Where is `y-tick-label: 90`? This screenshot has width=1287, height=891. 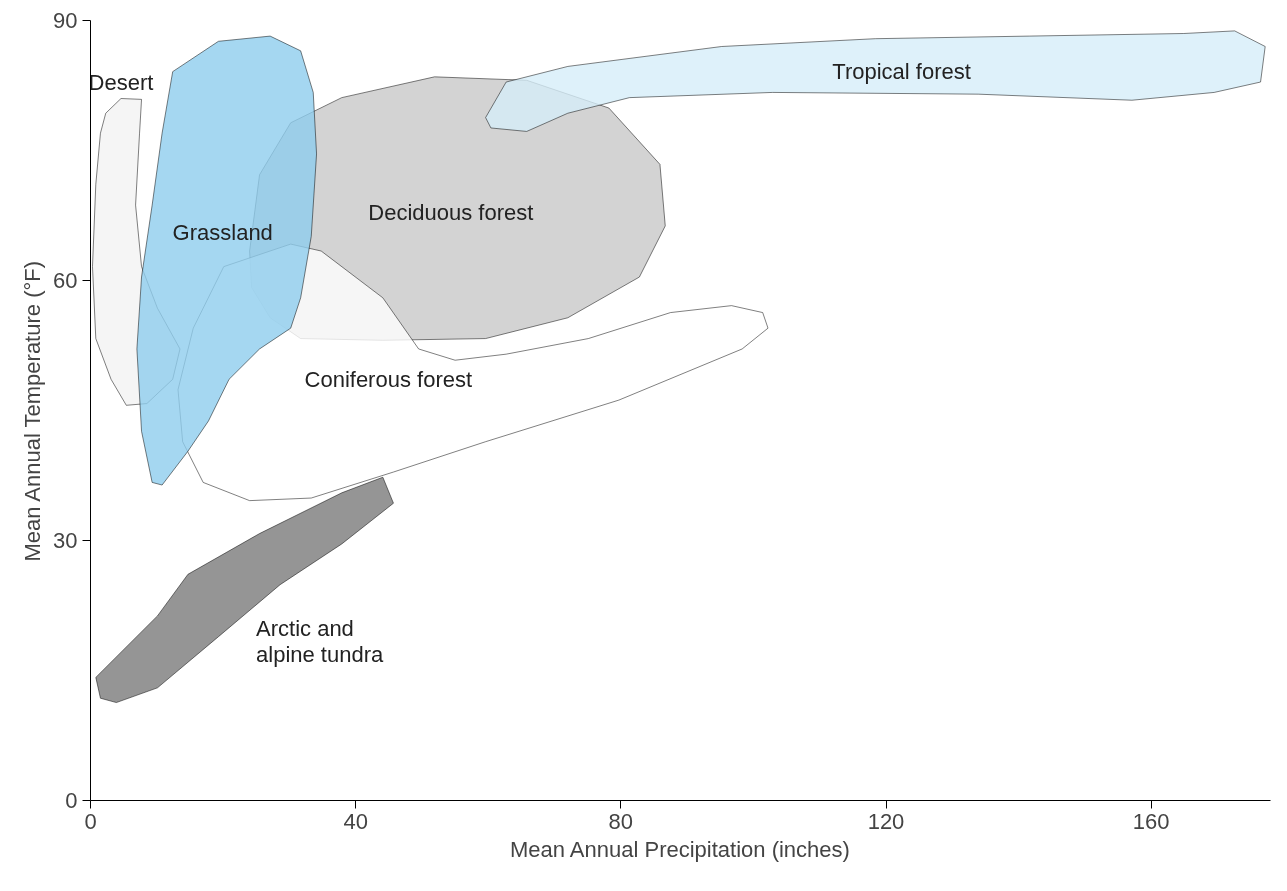
y-tick-label: 90 is located at coordinates (65, 20).